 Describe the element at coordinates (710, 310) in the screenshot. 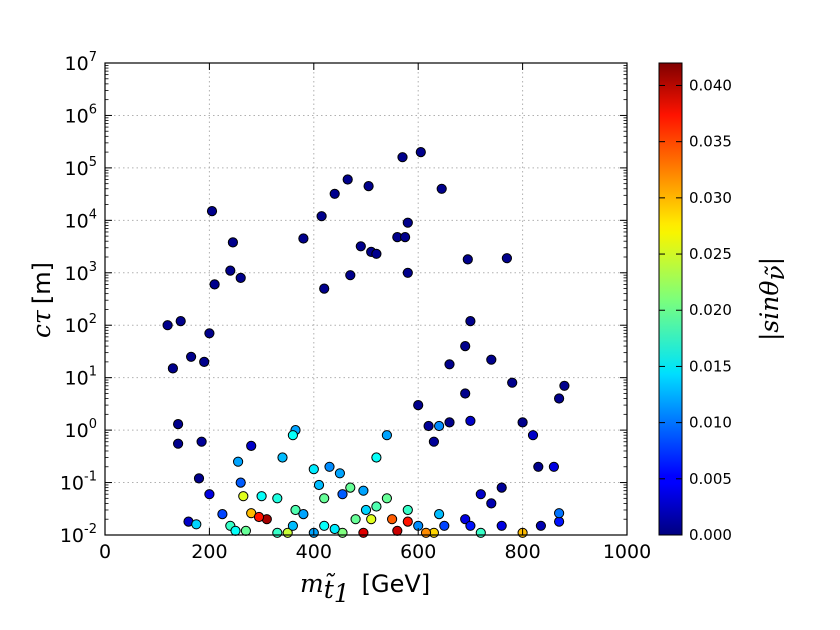

I see `colorbar-tick-label: 0.020` at that location.